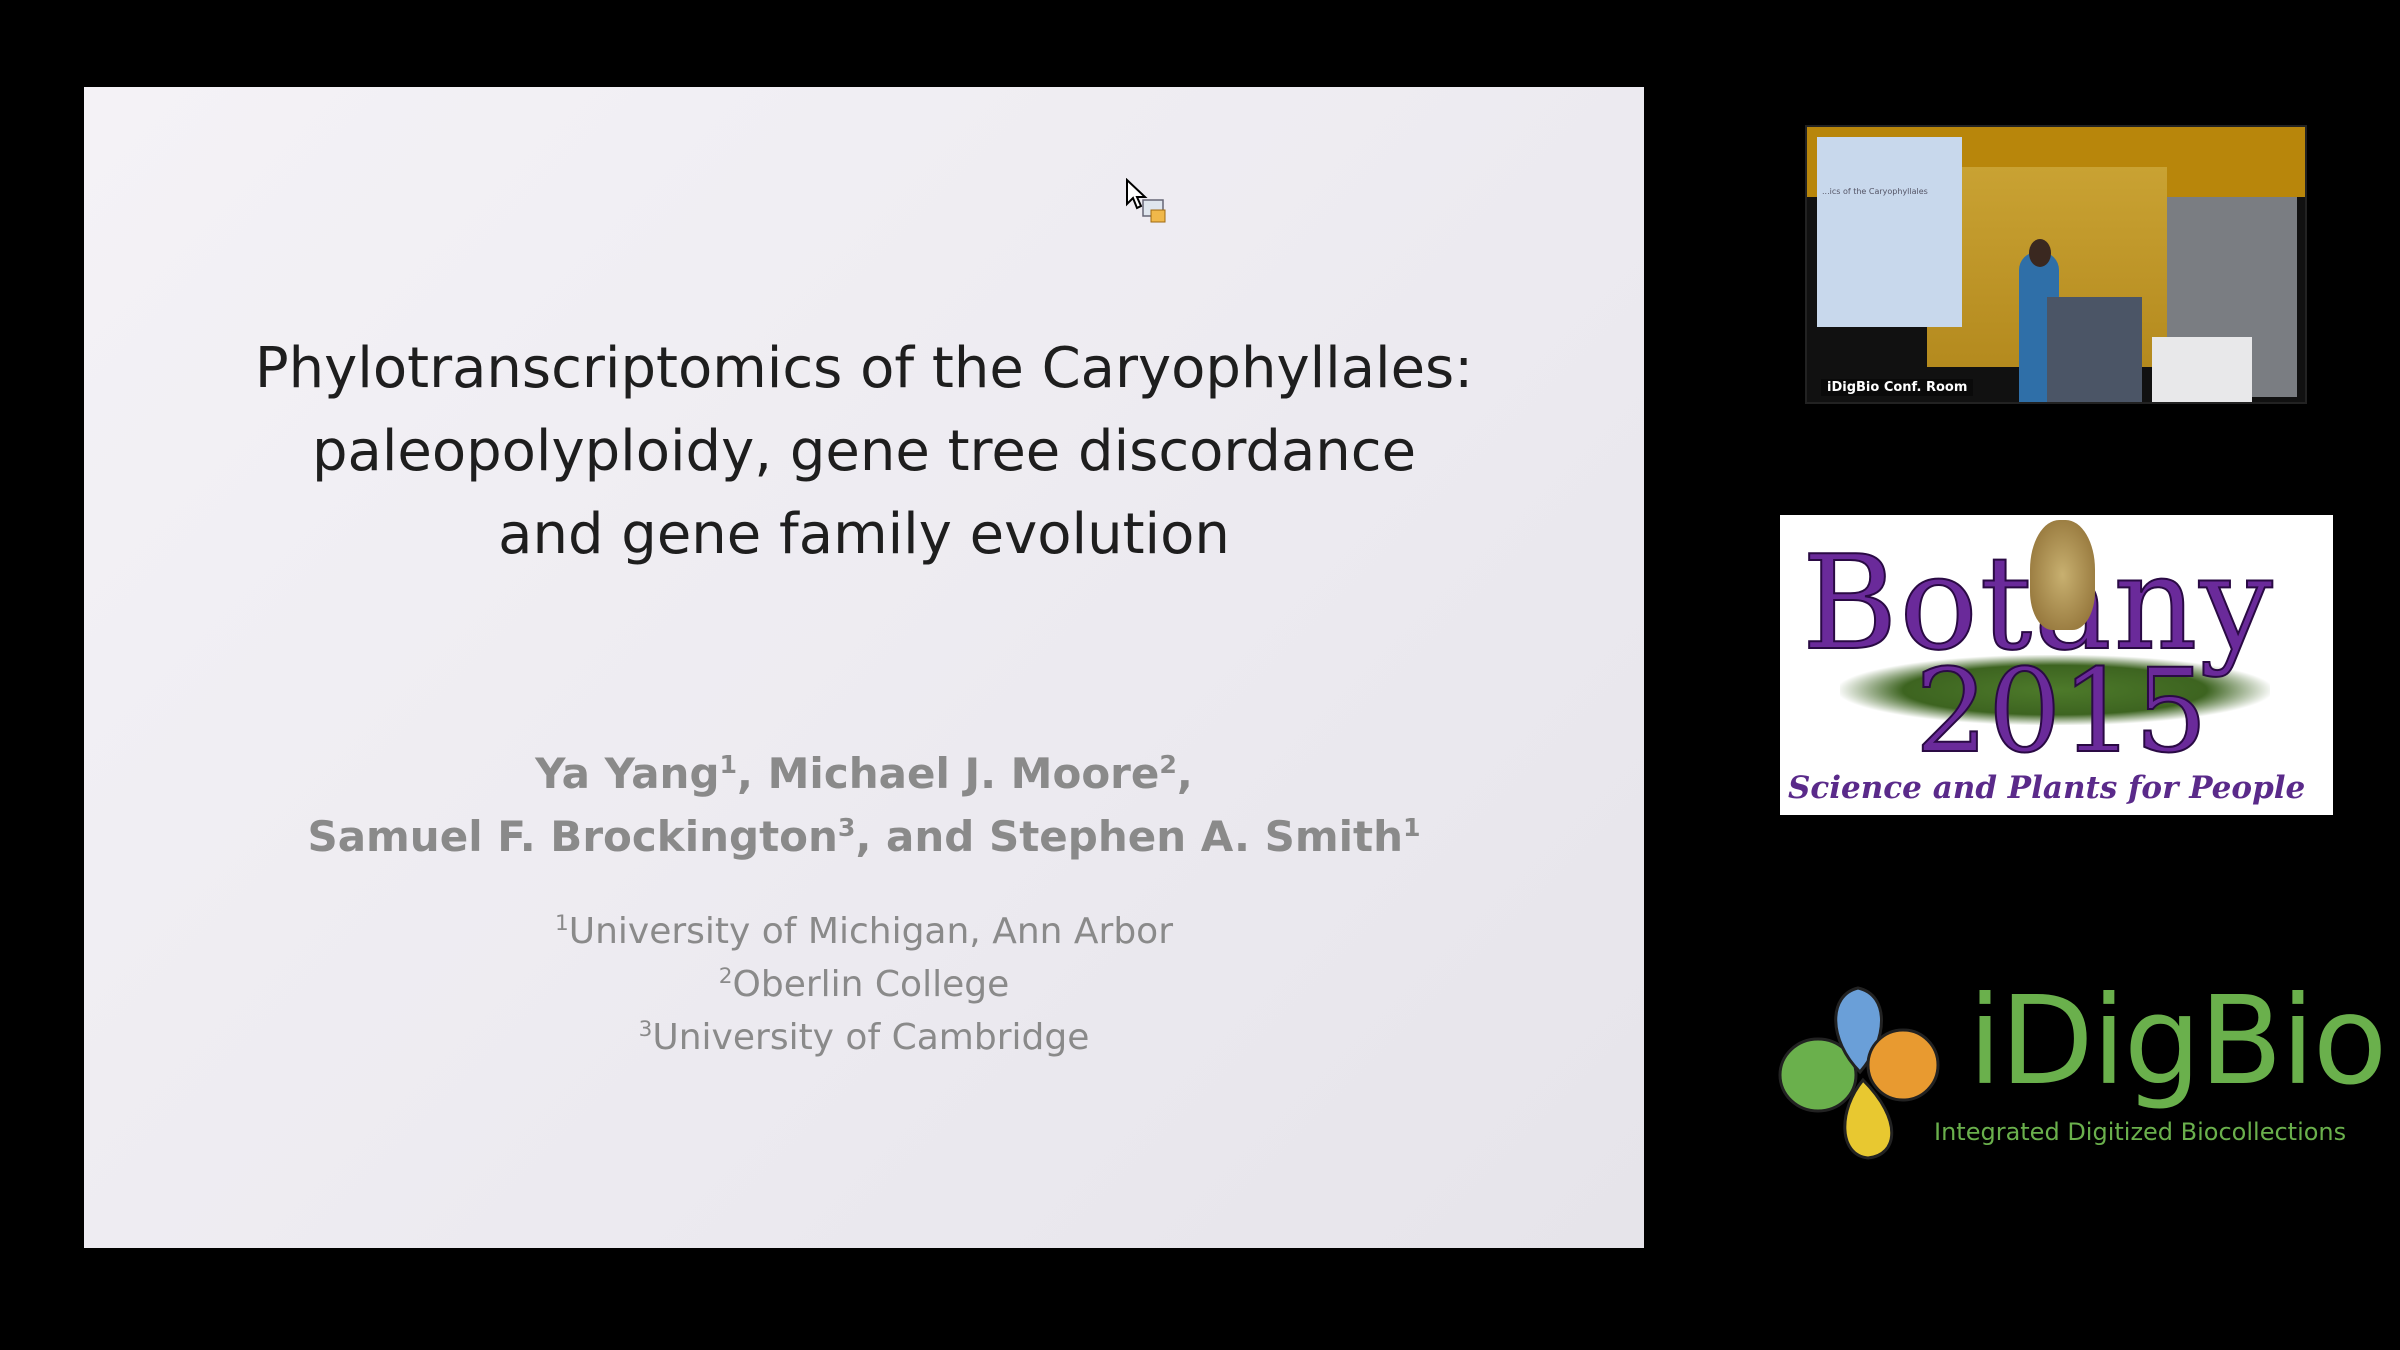 Image resolution: width=2400 pixels, height=1350 pixels. I want to click on affil-sup: 3, so click(645, 1029).